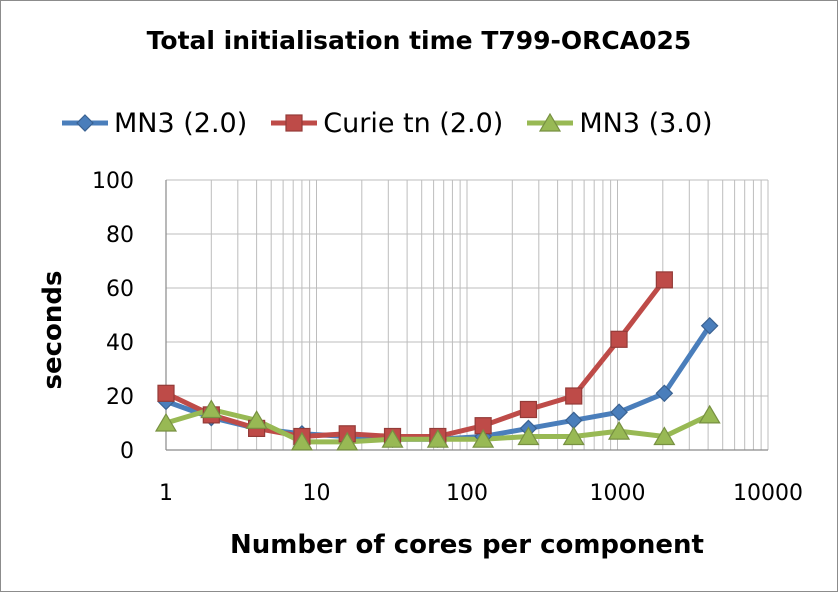  I want to click on x-tick-label: 100, so click(467, 493).